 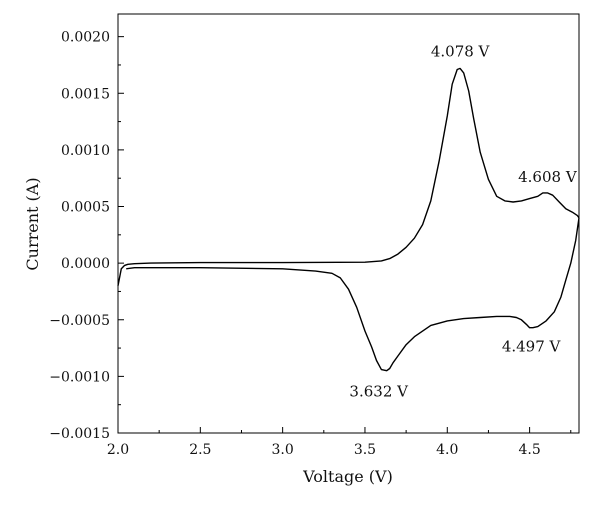 I want to click on x-axis-title: Voltage (V), so click(x=347, y=476).